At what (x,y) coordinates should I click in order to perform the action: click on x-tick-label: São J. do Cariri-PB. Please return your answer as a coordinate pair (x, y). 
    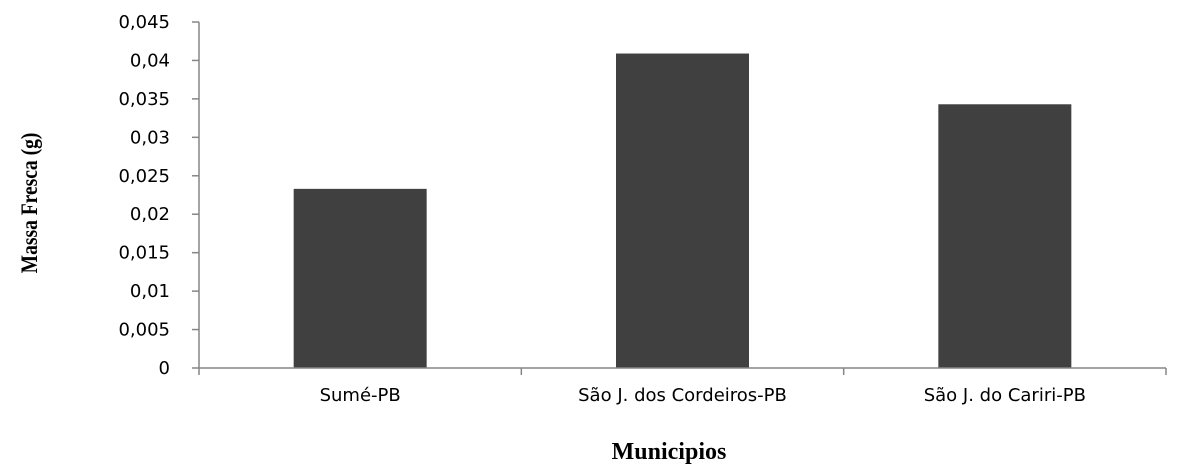
    Looking at the image, I should click on (1005, 395).